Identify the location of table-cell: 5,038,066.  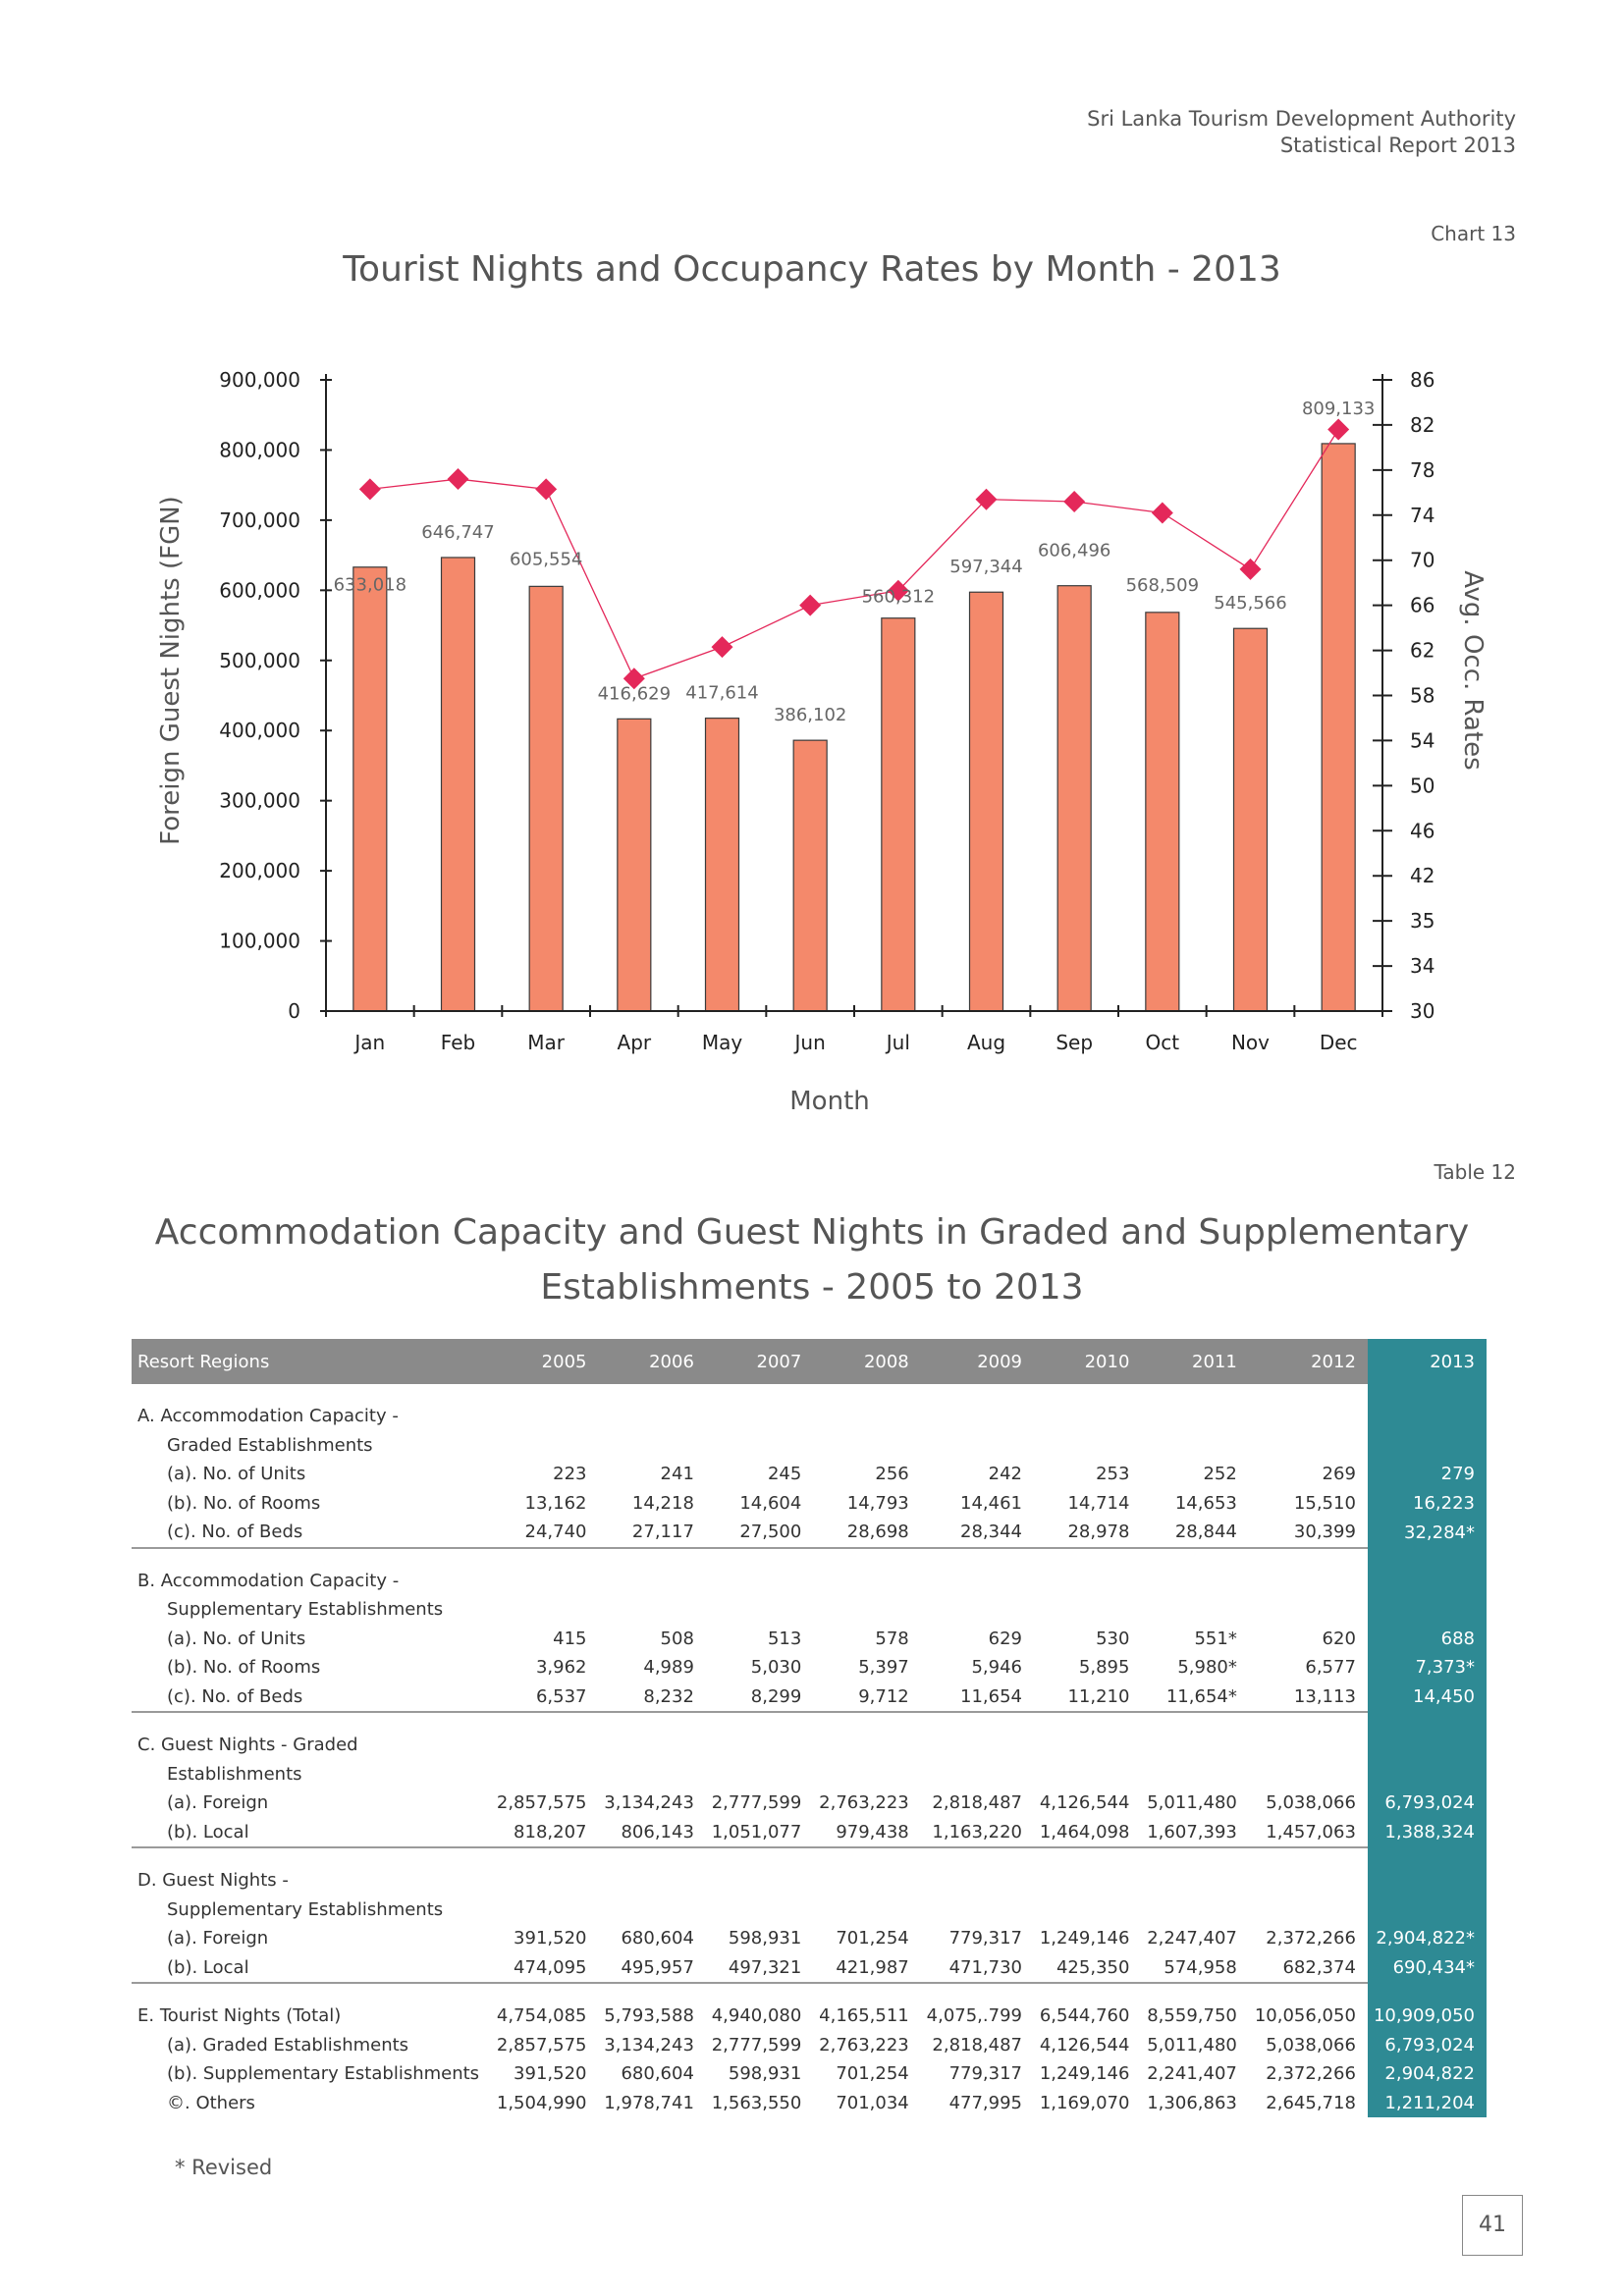
(1311, 1803).